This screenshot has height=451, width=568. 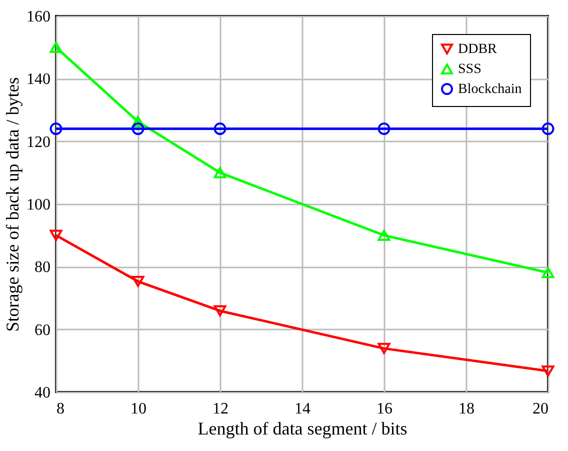 I want to click on legend-label: DDBR, so click(x=478, y=49).